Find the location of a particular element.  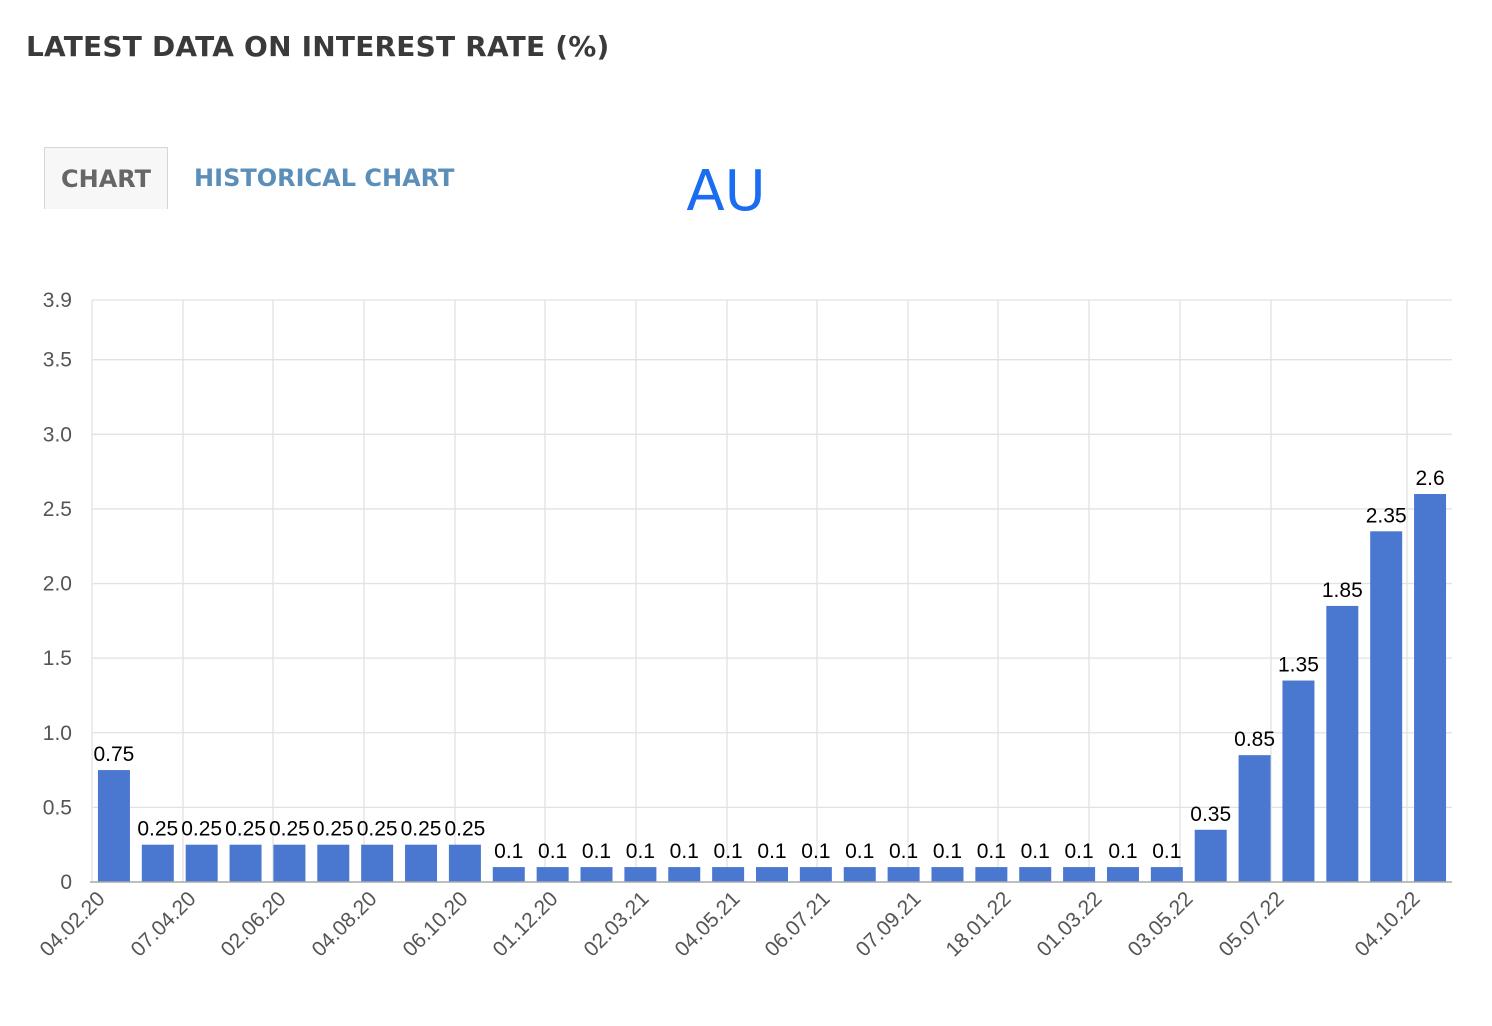

y-tick-label: 1.5 is located at coordinates (57, 658).